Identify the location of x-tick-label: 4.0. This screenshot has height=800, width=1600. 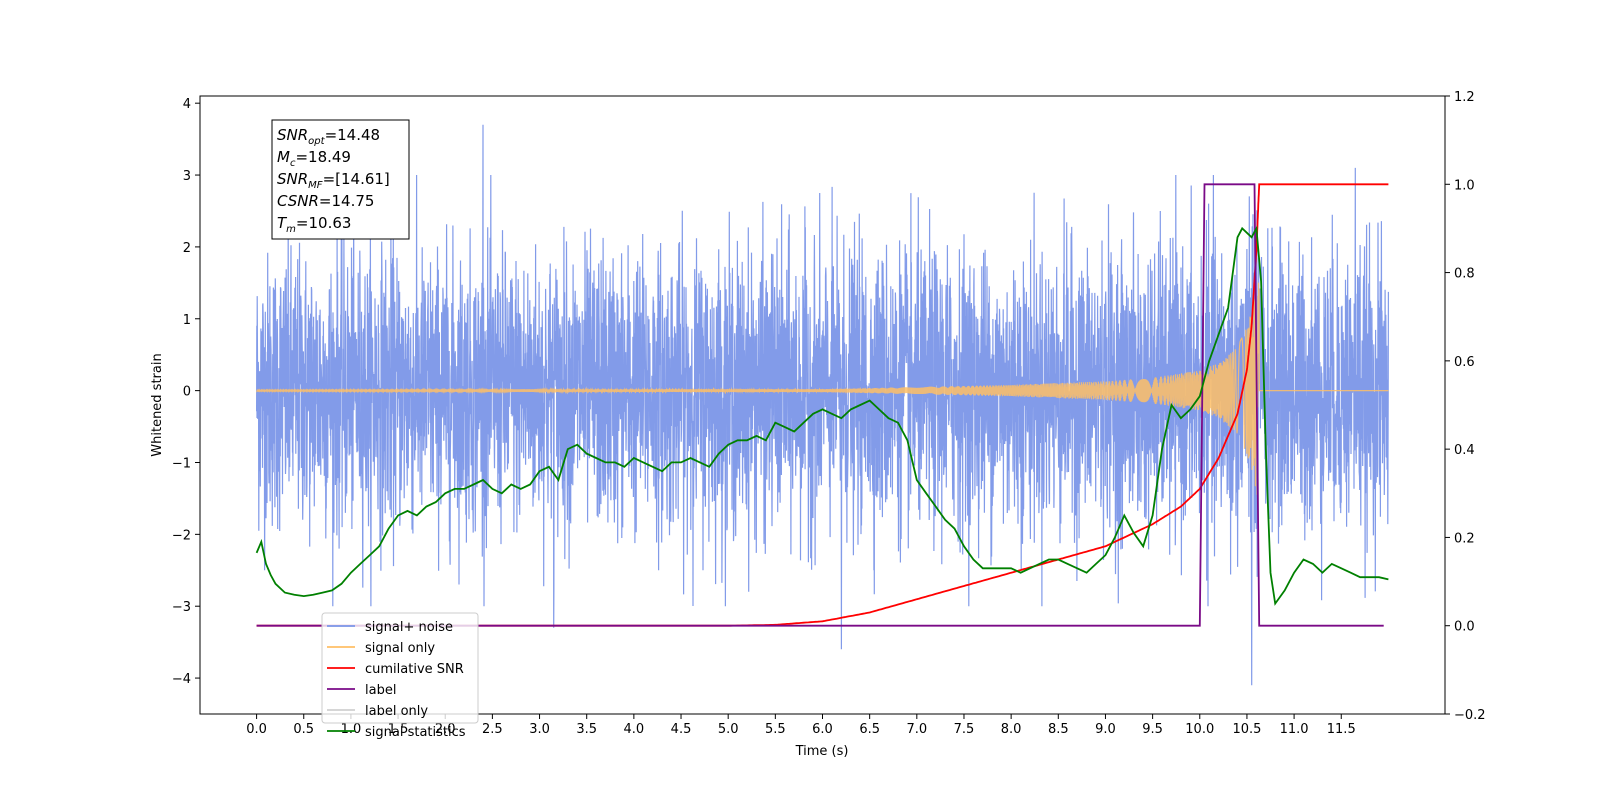
(634, 729).